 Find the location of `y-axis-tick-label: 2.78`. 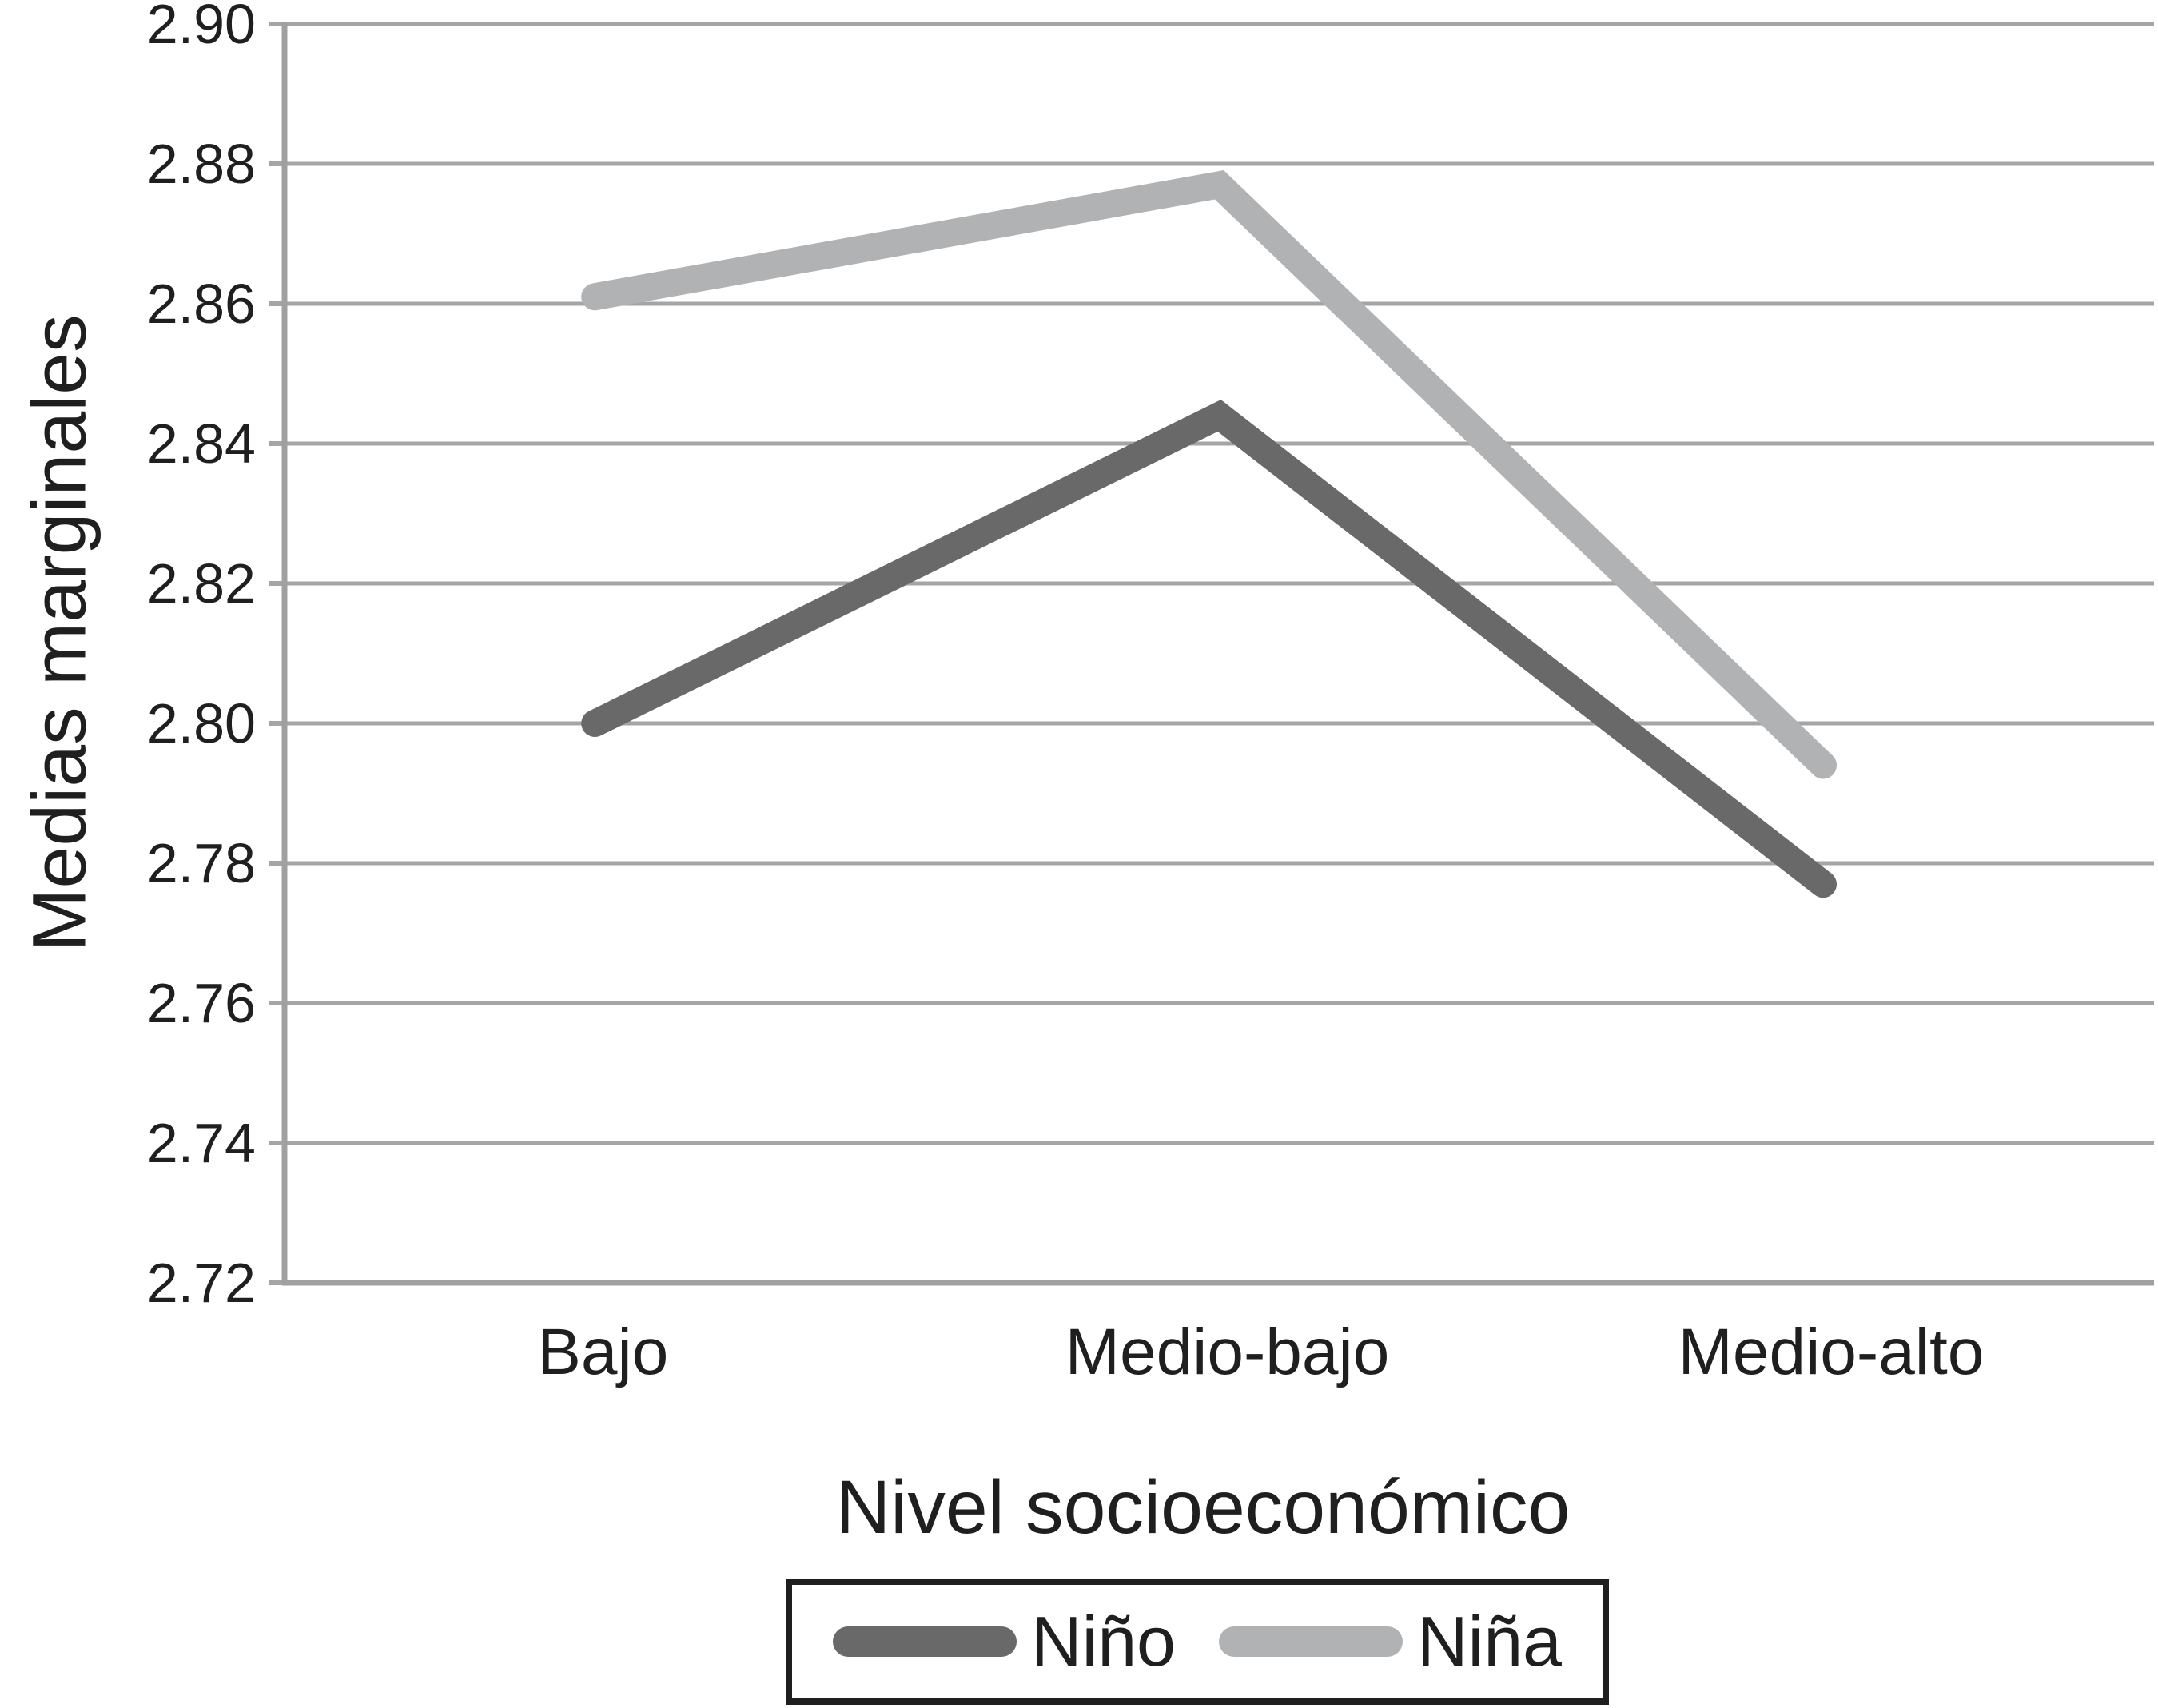

y-axis-tick-label: 2.78 is located at coordinates (201, 863).